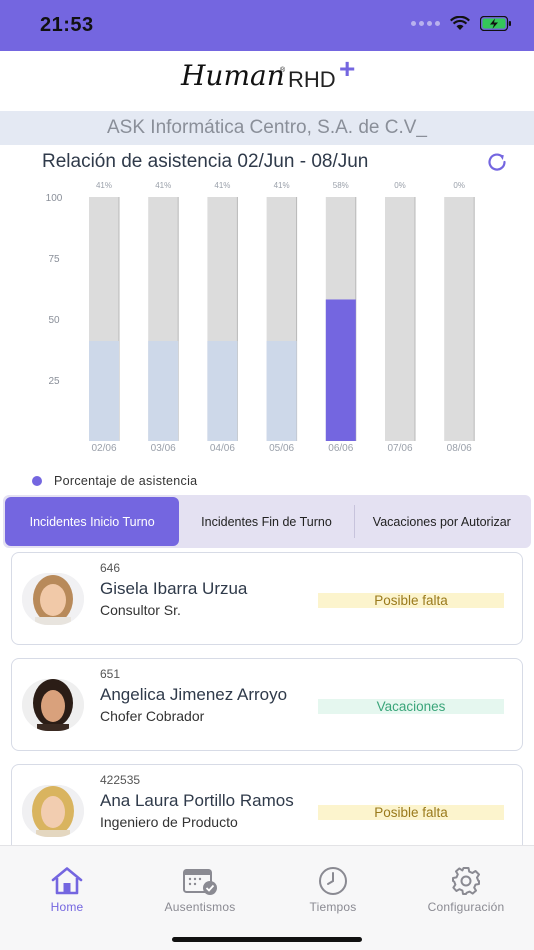 The width and height of the screenshot is (534, 950). What do you see at coordinates (466, 907) in the screenshot?
I see `tab-configuracion-label: Configuración` at bounding box center [466, 907].